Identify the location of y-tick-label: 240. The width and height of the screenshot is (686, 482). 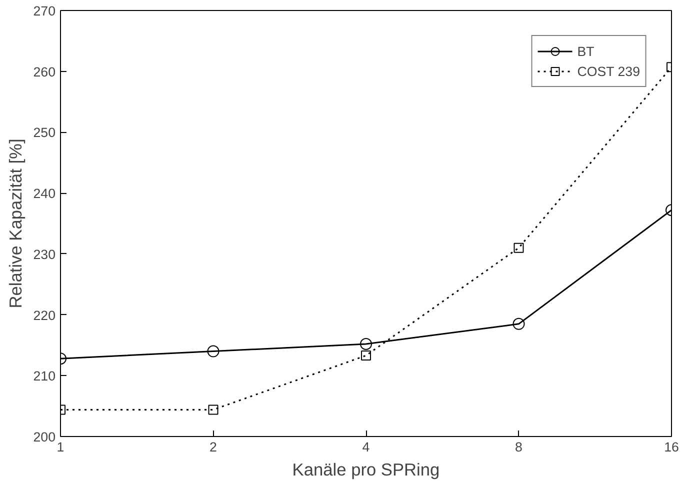
(44, 194).